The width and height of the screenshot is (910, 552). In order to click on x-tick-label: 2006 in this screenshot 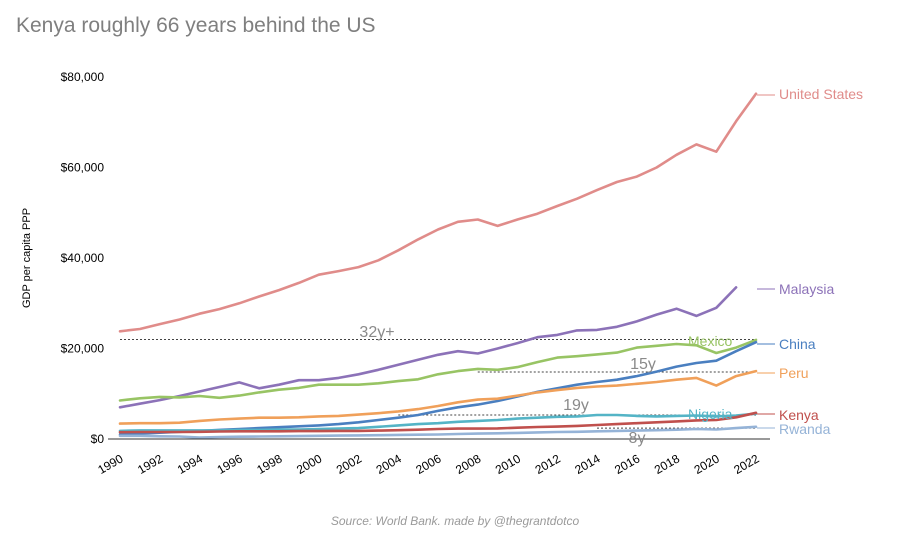, I will do `click(428, 464)`.